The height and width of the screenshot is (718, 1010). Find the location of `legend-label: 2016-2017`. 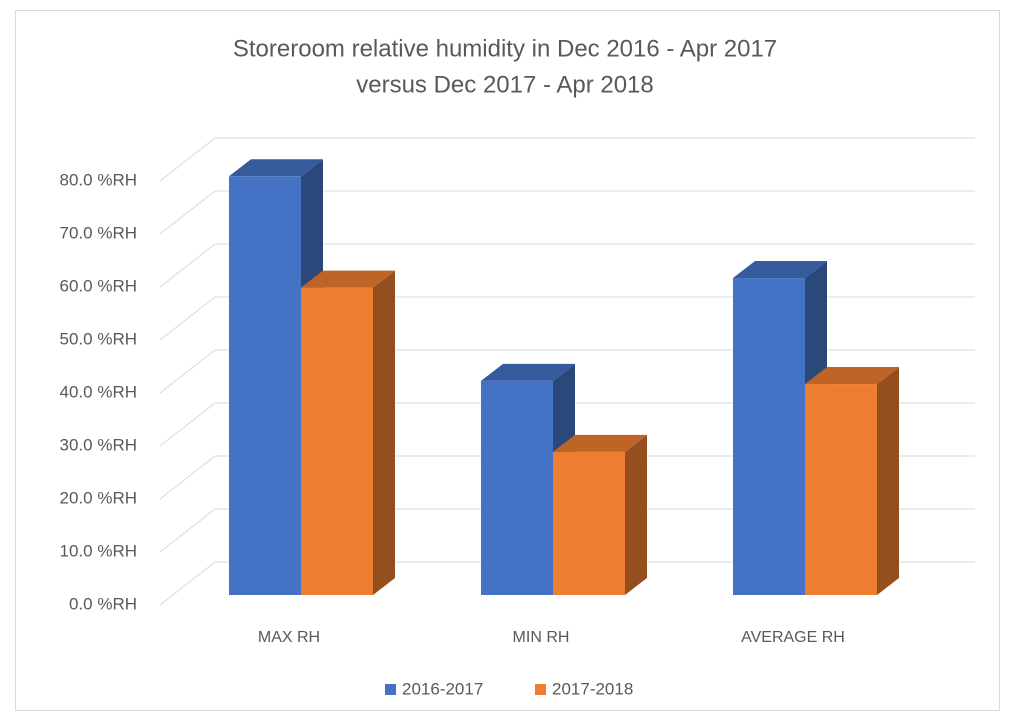

legend-label: 2016-2017 is located at coordinates (442, 688).